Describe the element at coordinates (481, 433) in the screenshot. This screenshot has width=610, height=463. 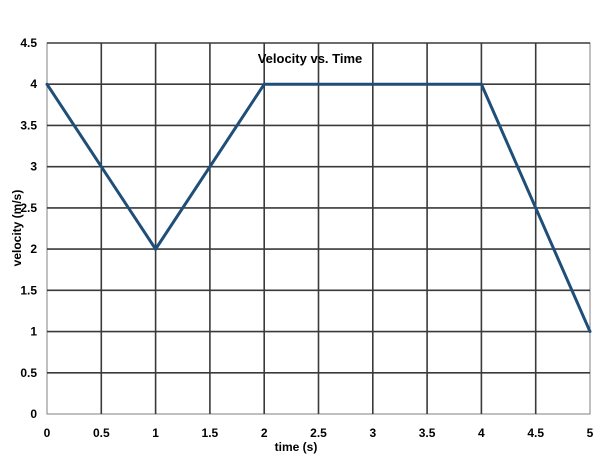
I see `x-tick-label: 4` at that location.